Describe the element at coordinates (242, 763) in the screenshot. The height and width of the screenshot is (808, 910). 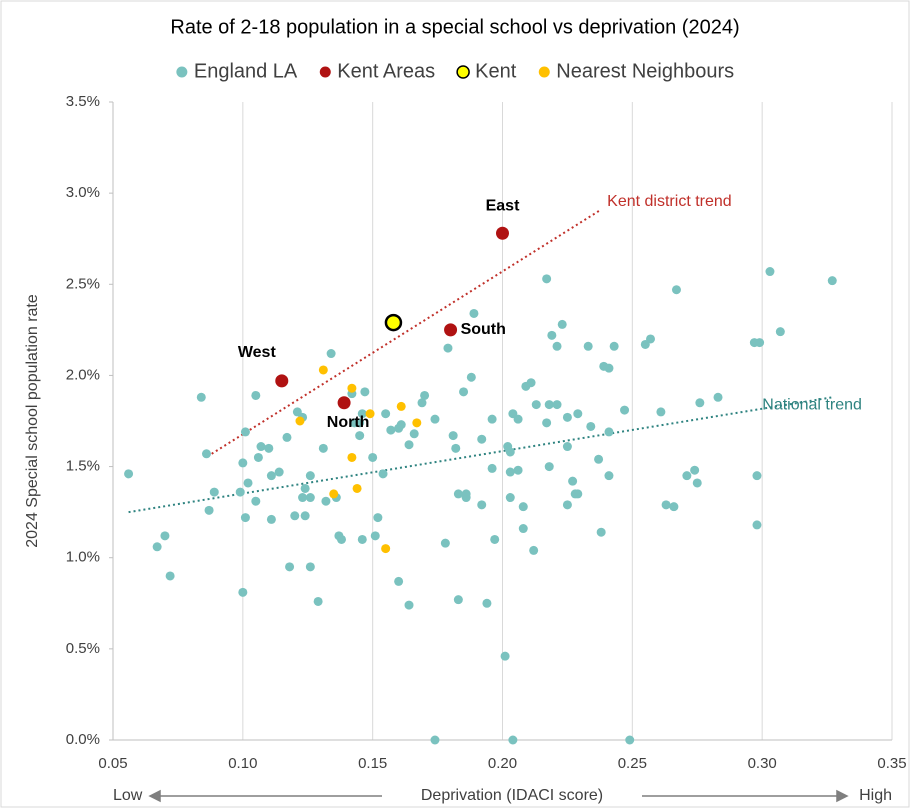
I see `x-tick-label: 0.10` at that location.